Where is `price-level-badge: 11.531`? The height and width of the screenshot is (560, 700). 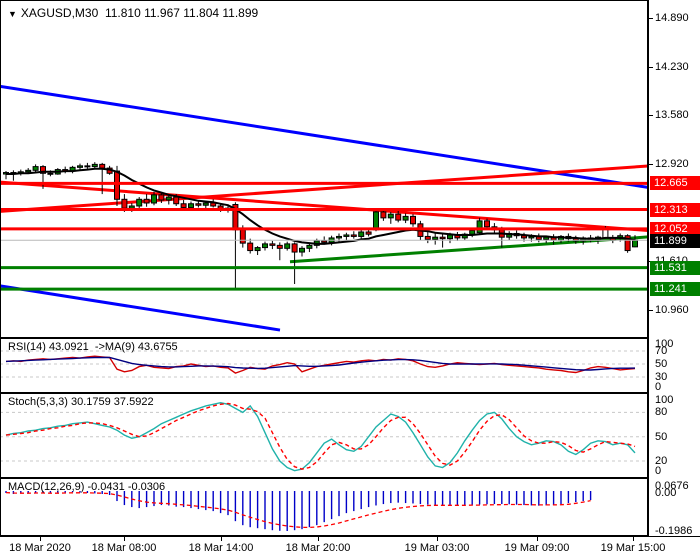 price-level-badge: 11.531 is located at coordinates (675, 268).